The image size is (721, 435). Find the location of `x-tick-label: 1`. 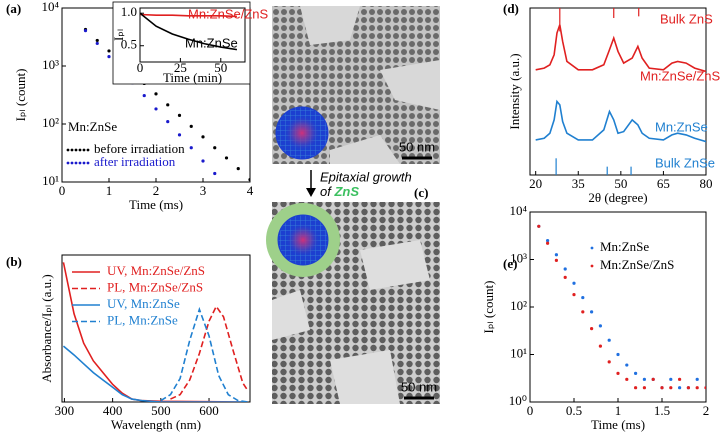

x-tick-label: 1 is located at coordinates (618, 410).